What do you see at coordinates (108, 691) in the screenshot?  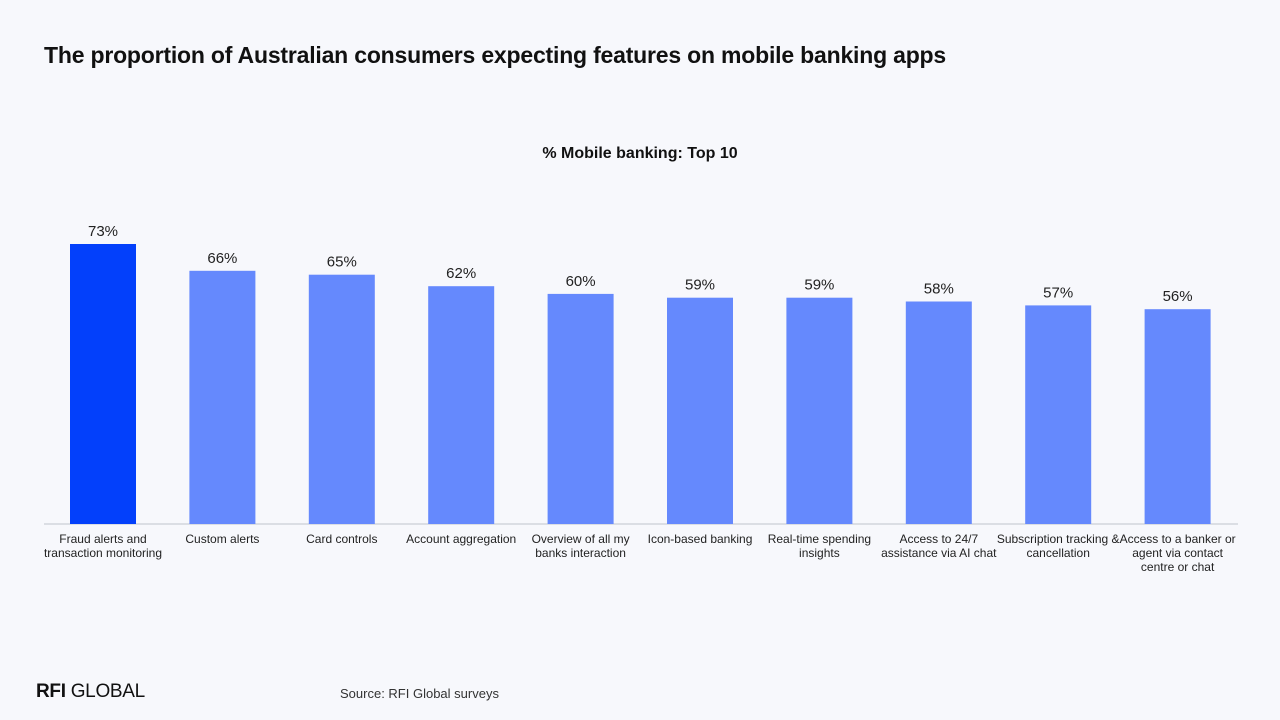 I see `logo-light-text: GLOBAL` at bounding box center [108, 691].